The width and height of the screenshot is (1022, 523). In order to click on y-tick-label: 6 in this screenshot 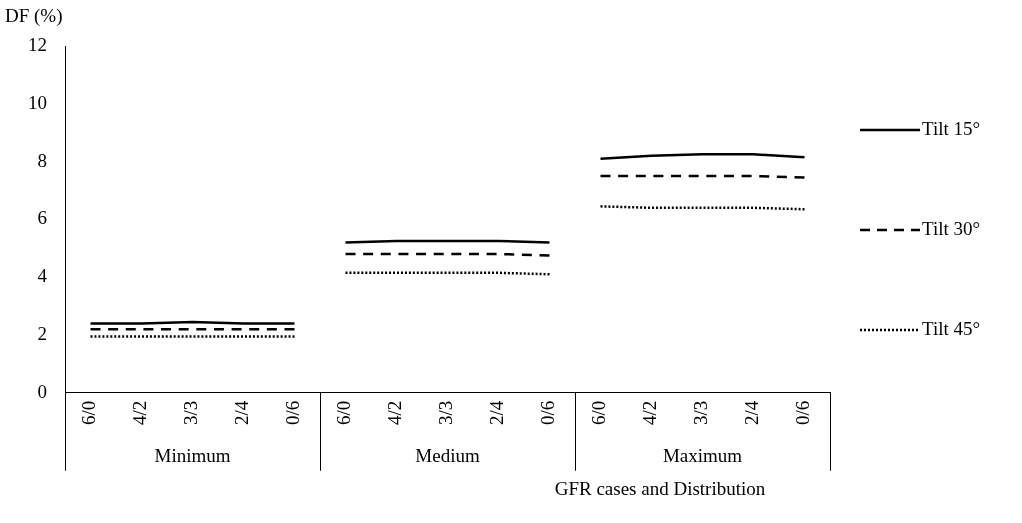, I will do `click(42, 218)`.